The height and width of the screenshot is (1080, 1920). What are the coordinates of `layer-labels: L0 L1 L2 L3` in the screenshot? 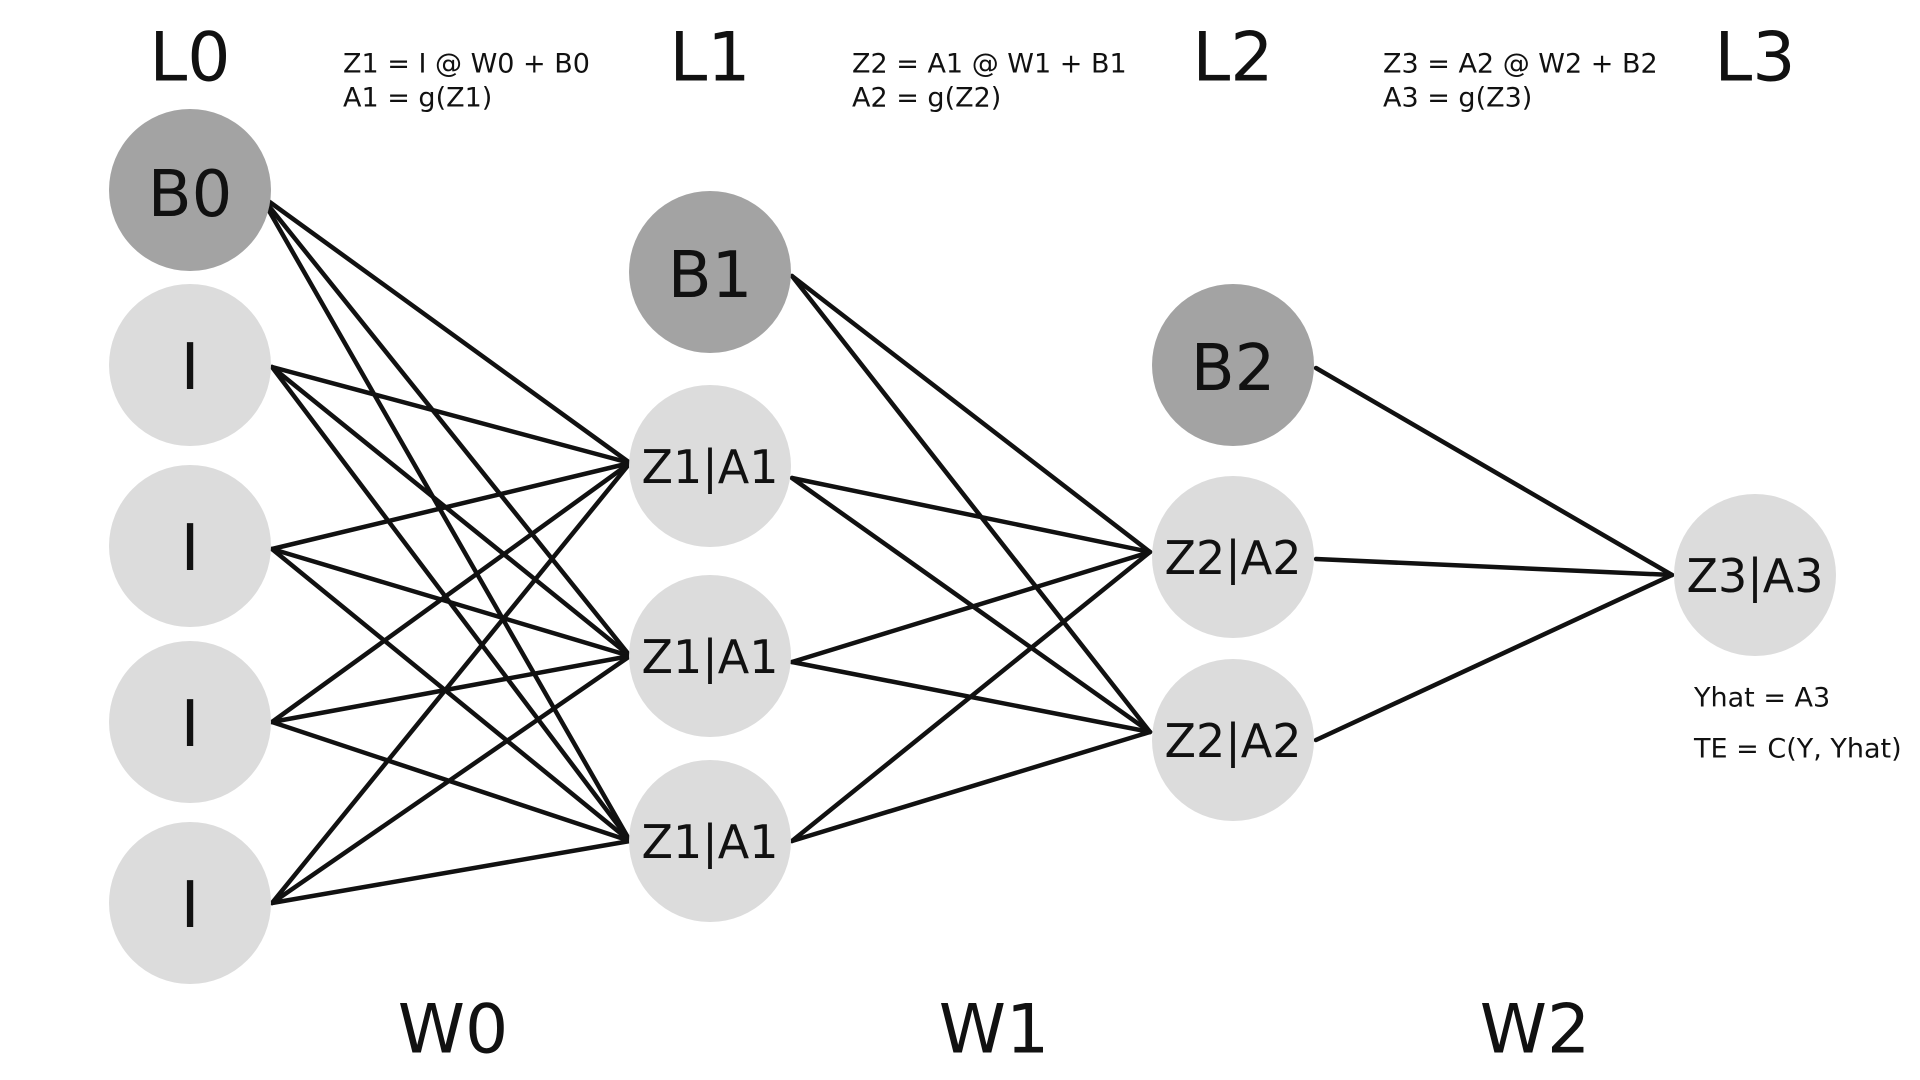 It's located at (972, 58).